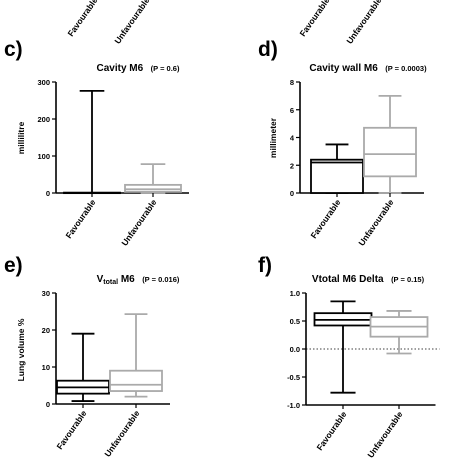  What do you see at coordinates (408, 279) in the screenshot?
I see `panel-f-p-value: (P = 0.15)` at bounding box center [408, 279].